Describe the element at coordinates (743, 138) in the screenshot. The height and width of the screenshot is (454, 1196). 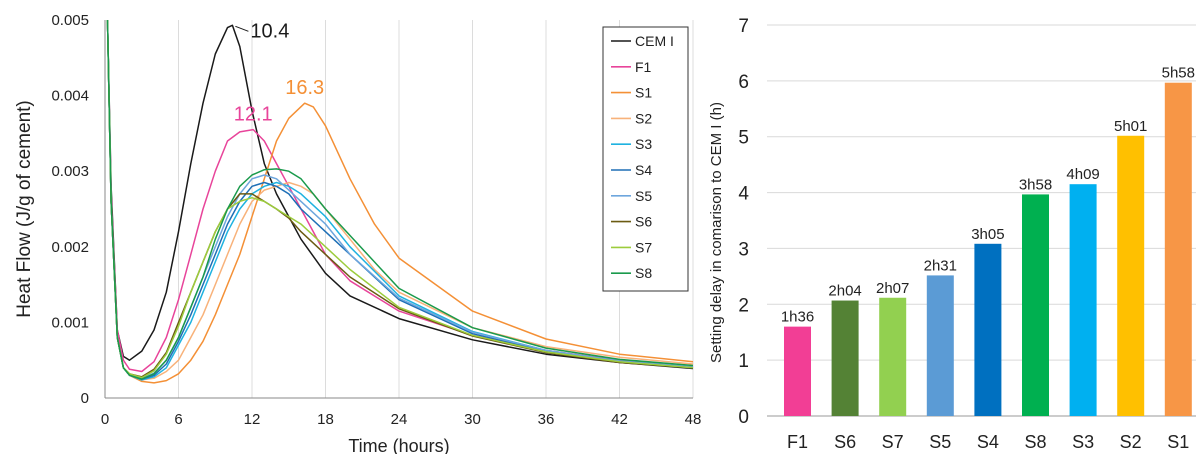
I see `y-tick-label: 5` at that location.